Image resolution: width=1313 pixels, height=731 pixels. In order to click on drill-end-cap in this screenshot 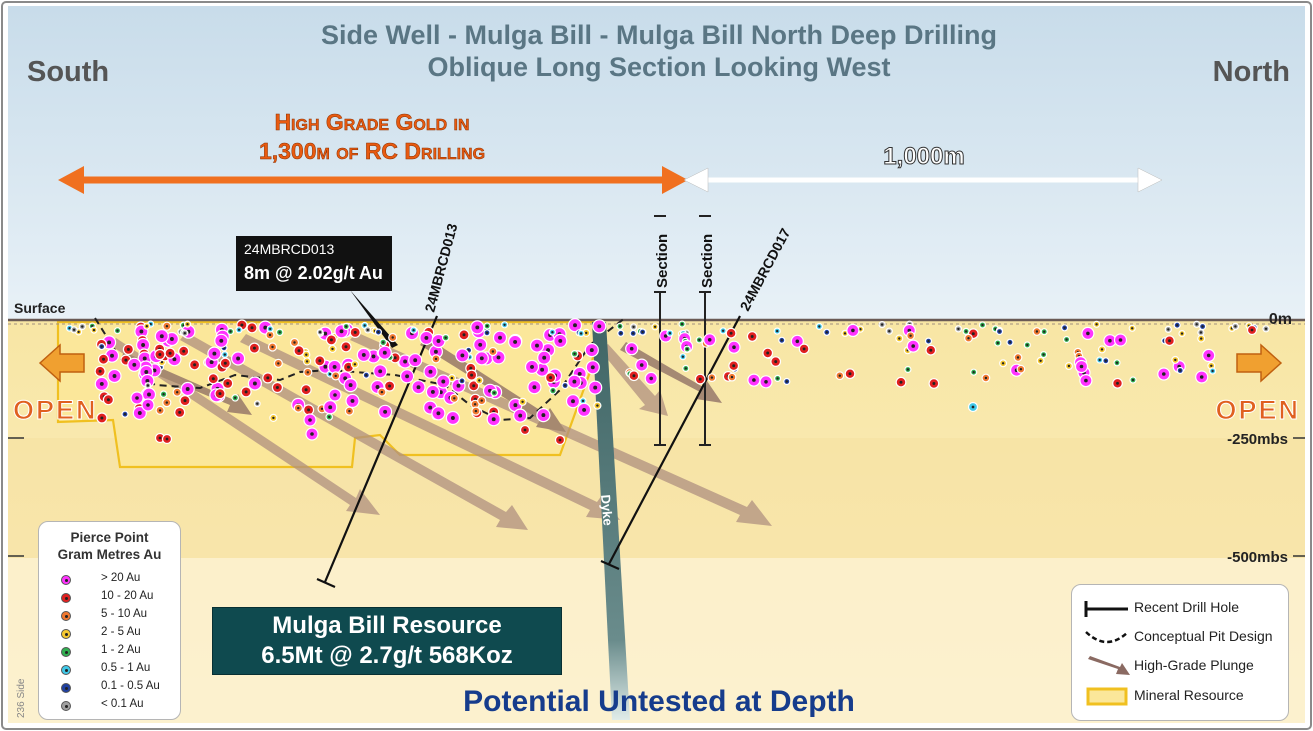, I will do `click(326, 583)`.